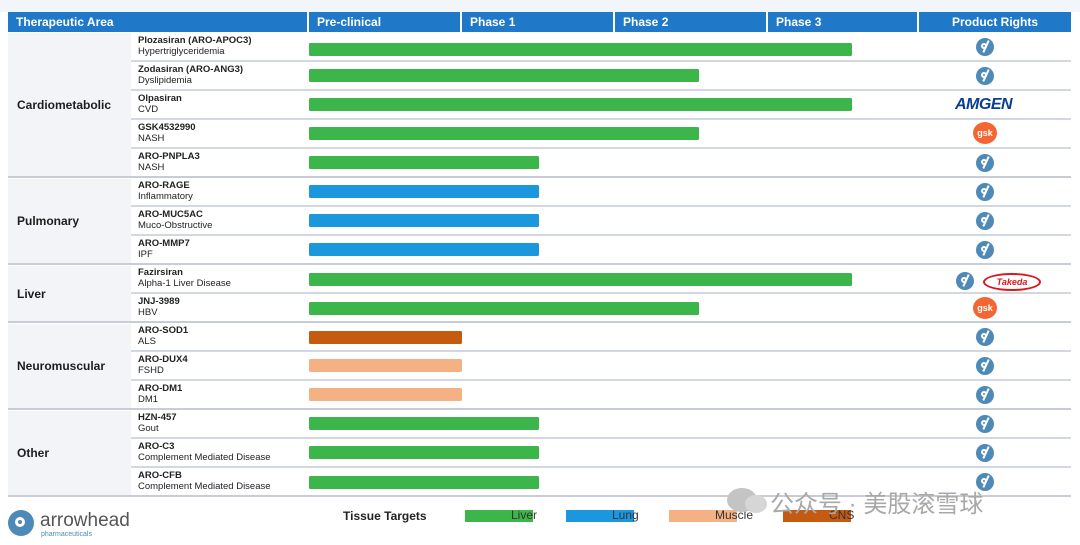 The image size is (1080, 545). Describe the element at coordinates (499, 516) in the screenshot. I see `legend-swatch-liver` at that location.